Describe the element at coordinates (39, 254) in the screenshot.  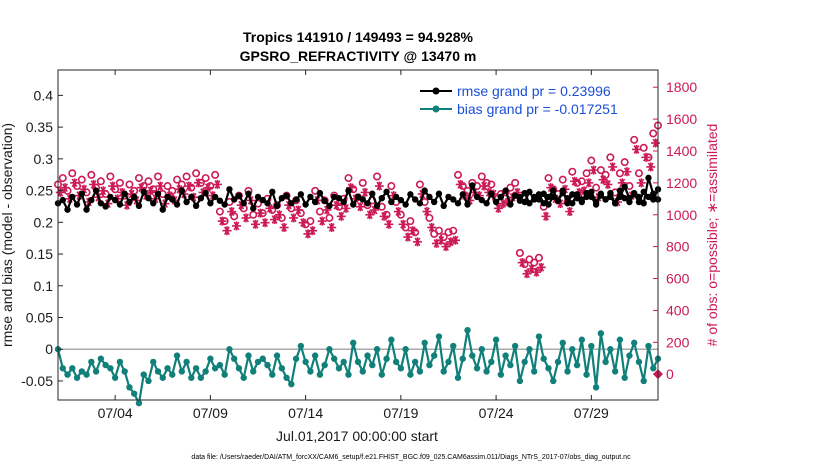
I see `y-left-tick-label: 0.15` at that location.